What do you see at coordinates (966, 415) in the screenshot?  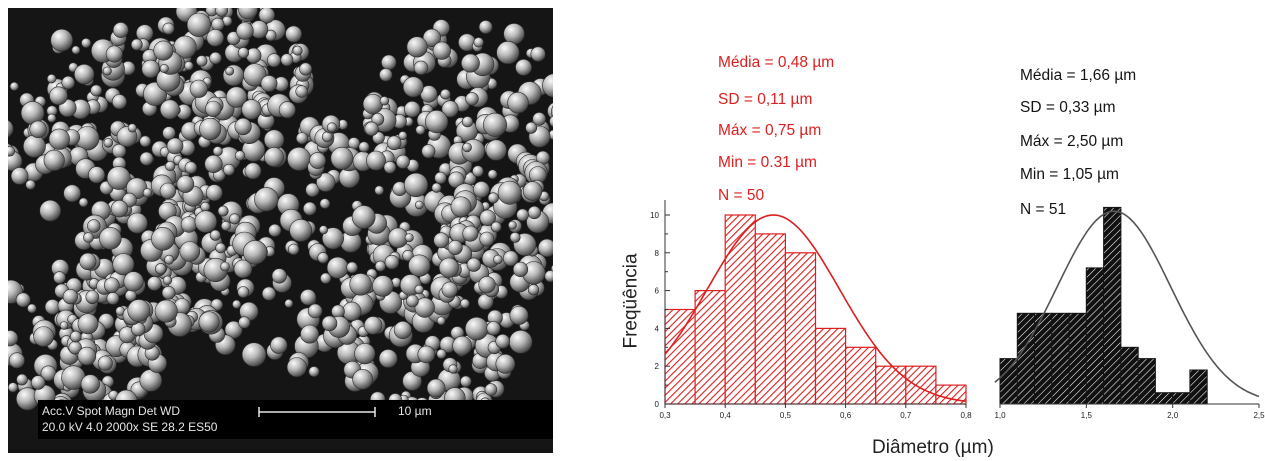 I see `x-tick-label-left-5: 0,8` at bounding box center [966, 415].